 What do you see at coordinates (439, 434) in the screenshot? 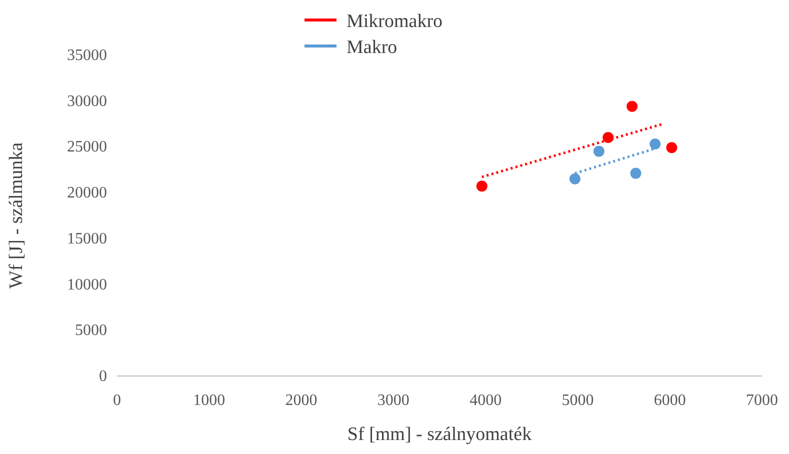
I see `x-axis-title: Sf [mm] - szálnyomaték` at bounding box center [439, 434].